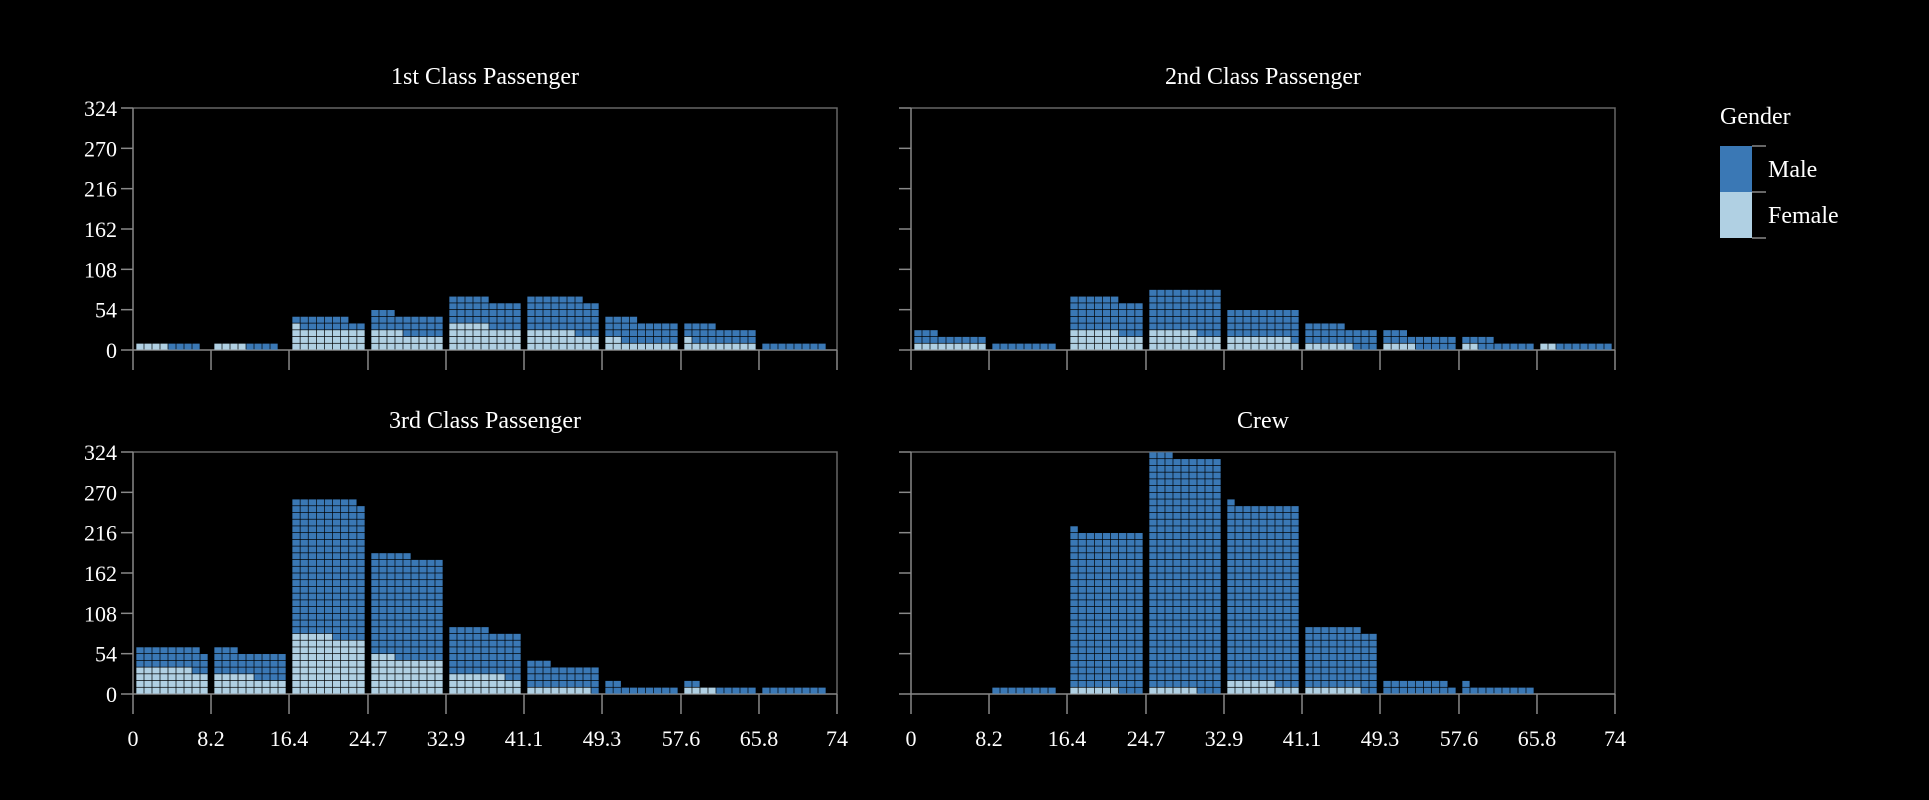  Describe the element at coordinates (100, 108) in the screenshot. I see `y-tick-label: 324` at that location.